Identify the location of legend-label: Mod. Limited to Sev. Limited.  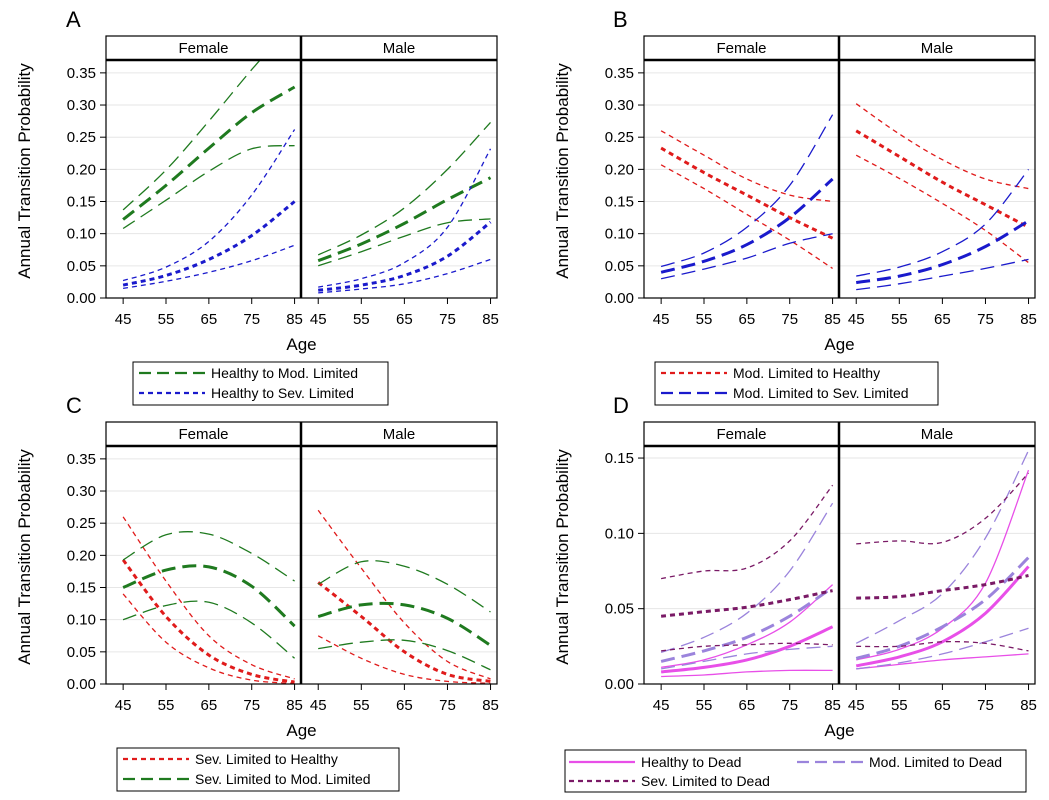
(821, 393).